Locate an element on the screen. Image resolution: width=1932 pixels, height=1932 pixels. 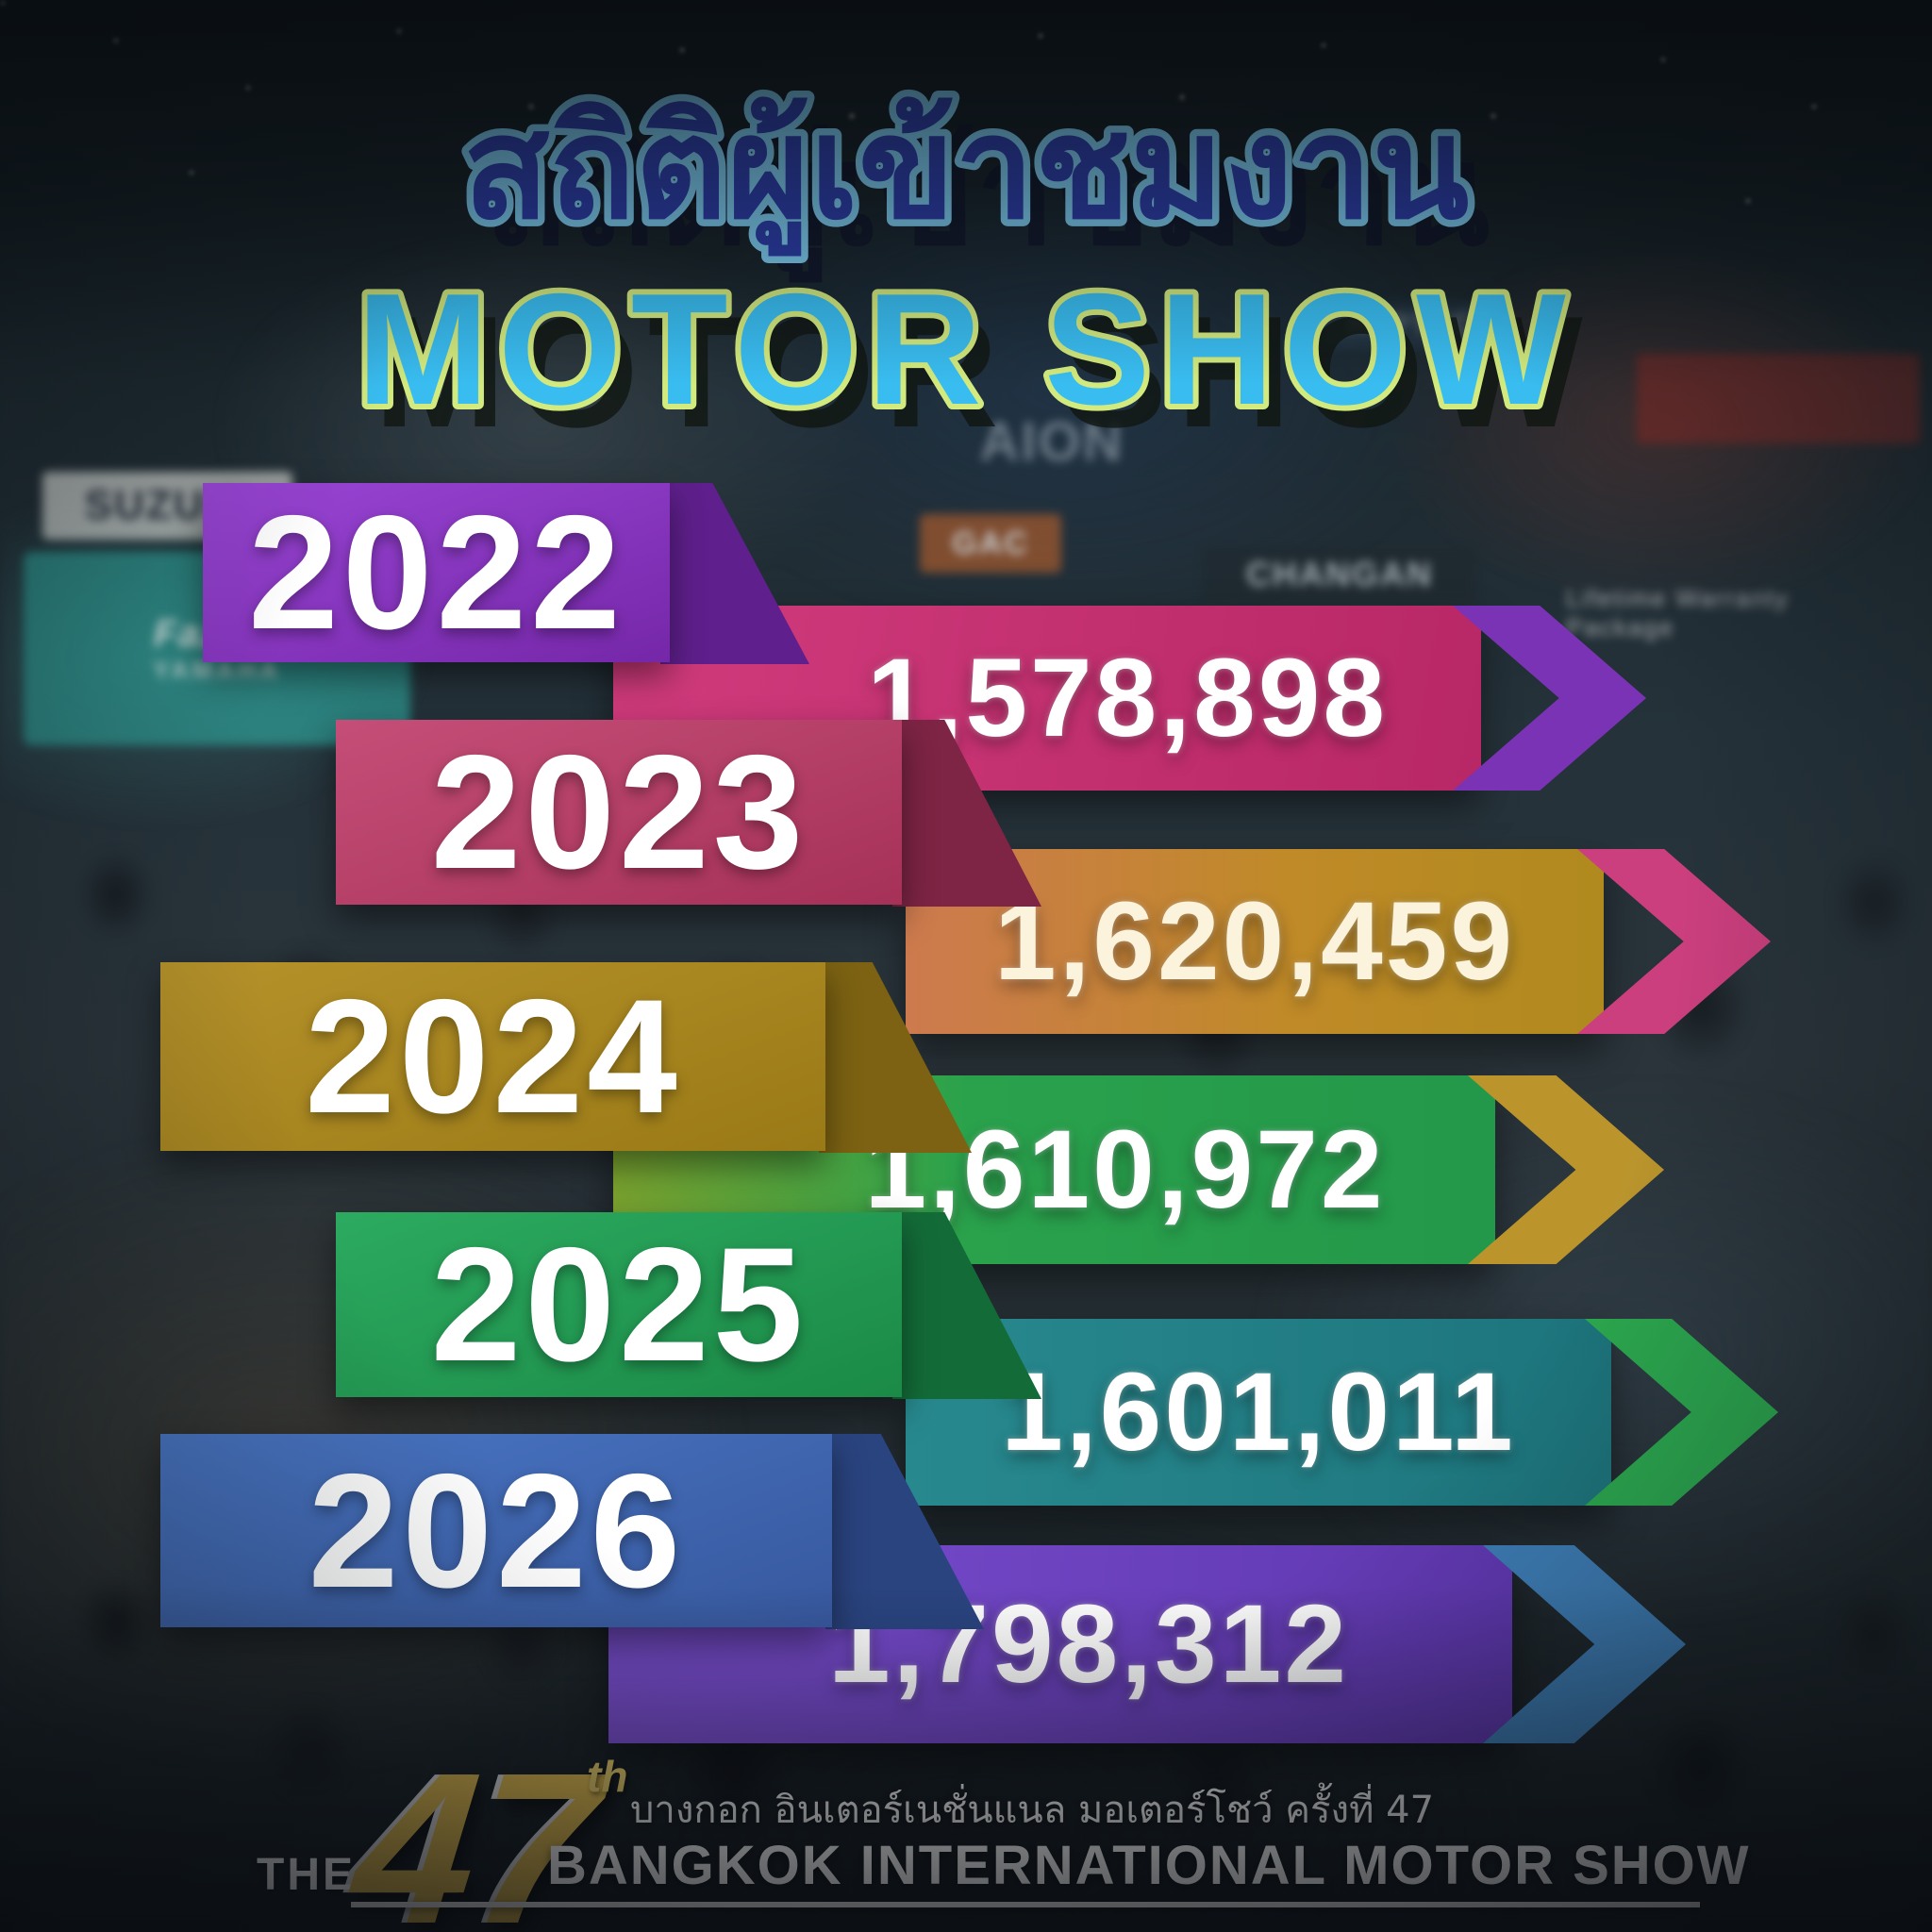
year-label-2022: 2022 is located at coordinates (437, 572).